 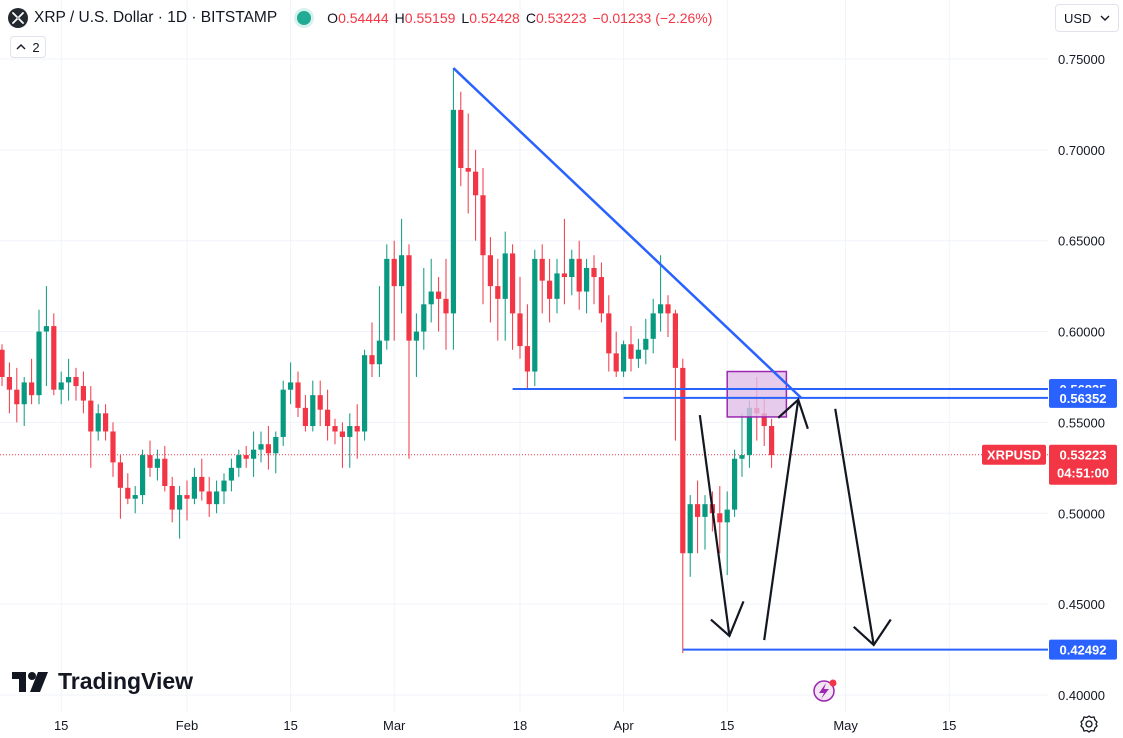 What do you see at coordinates (757, 394) in the screenshot?
I see `resistance-zone` at bounding box center [757, 394].